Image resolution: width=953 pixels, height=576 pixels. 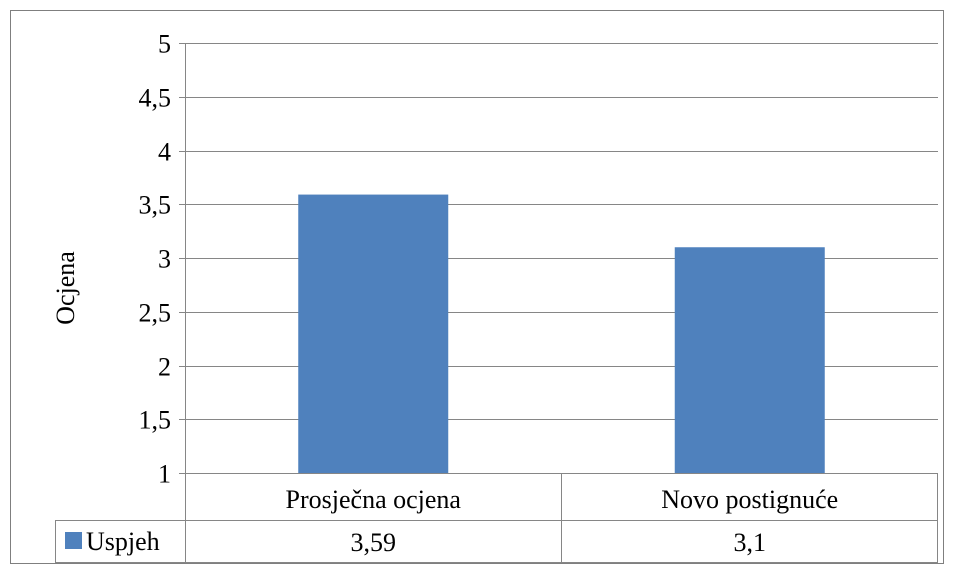 What do you see at coordinates (155, 98) in the screenshot?
I see `y-tick-label: 4,5` at bounding box center [155, 98].